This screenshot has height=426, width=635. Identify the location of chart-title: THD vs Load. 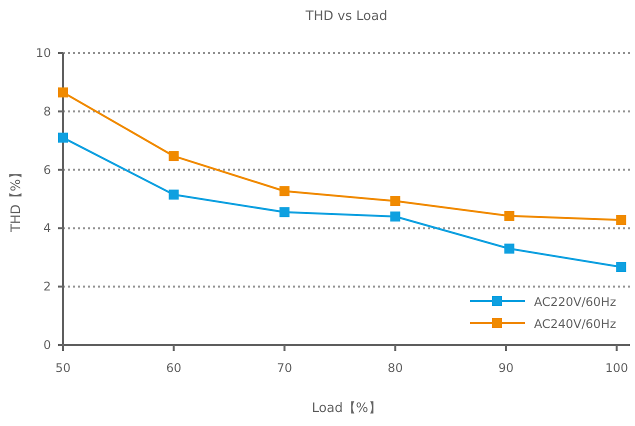
(346, 16).